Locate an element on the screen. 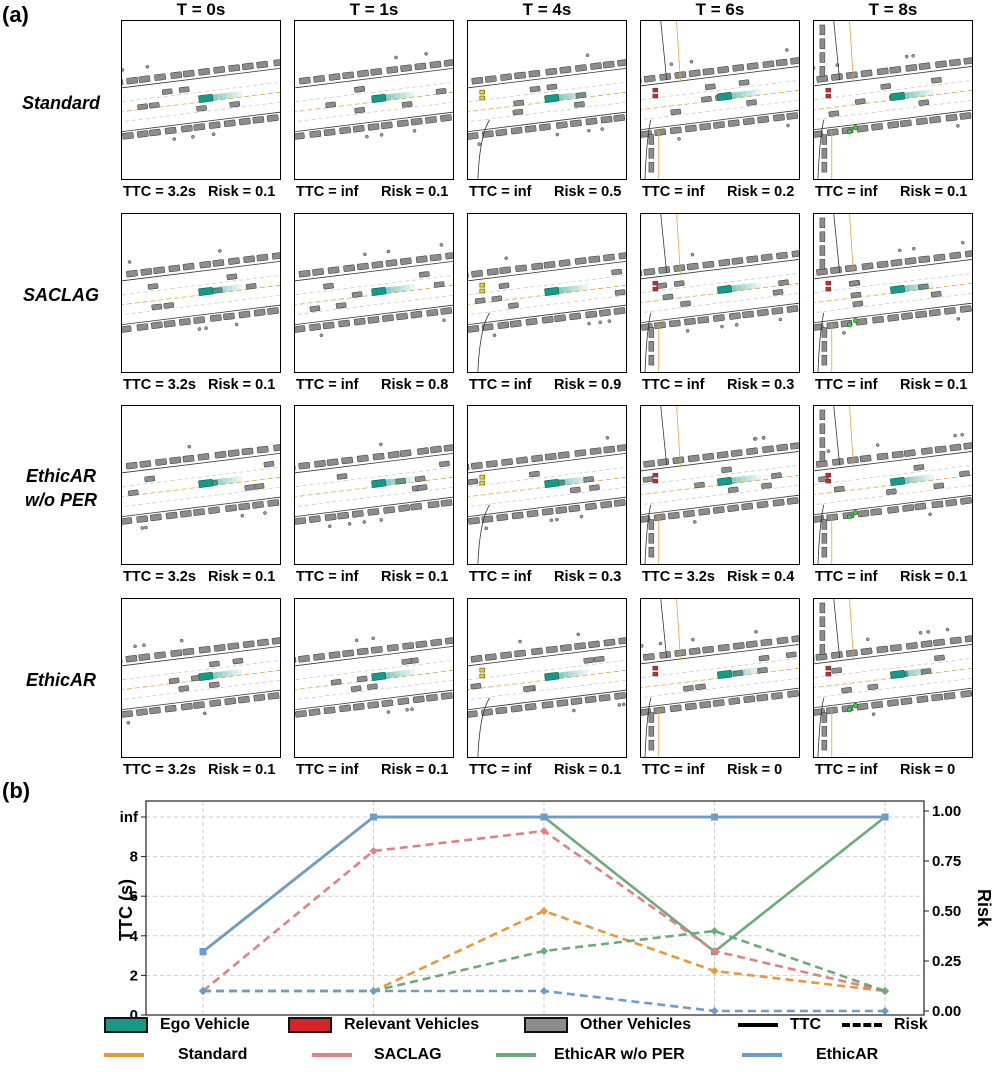  row-label: SACLAG is located at coordinates (61, 295).